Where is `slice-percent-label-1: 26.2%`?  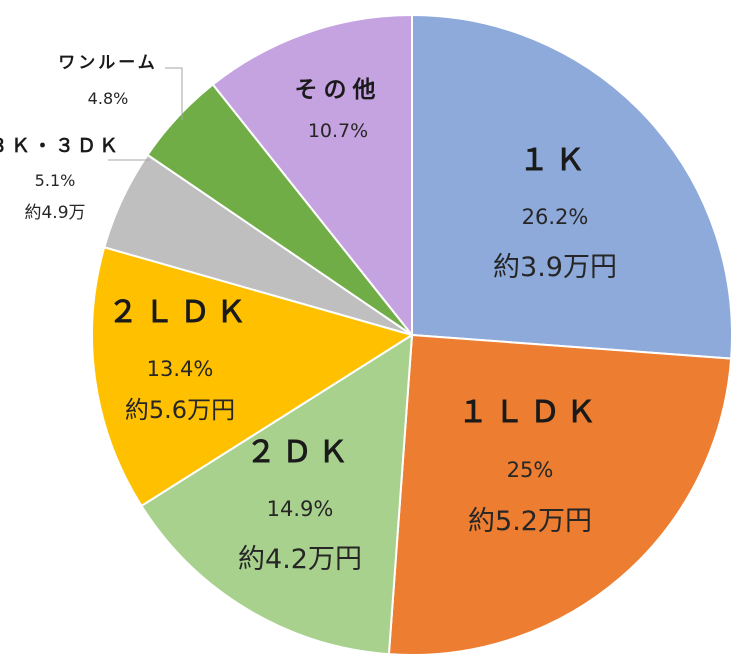 slice-percent-label-1: 26.2% is located at coordinates (555, 217).